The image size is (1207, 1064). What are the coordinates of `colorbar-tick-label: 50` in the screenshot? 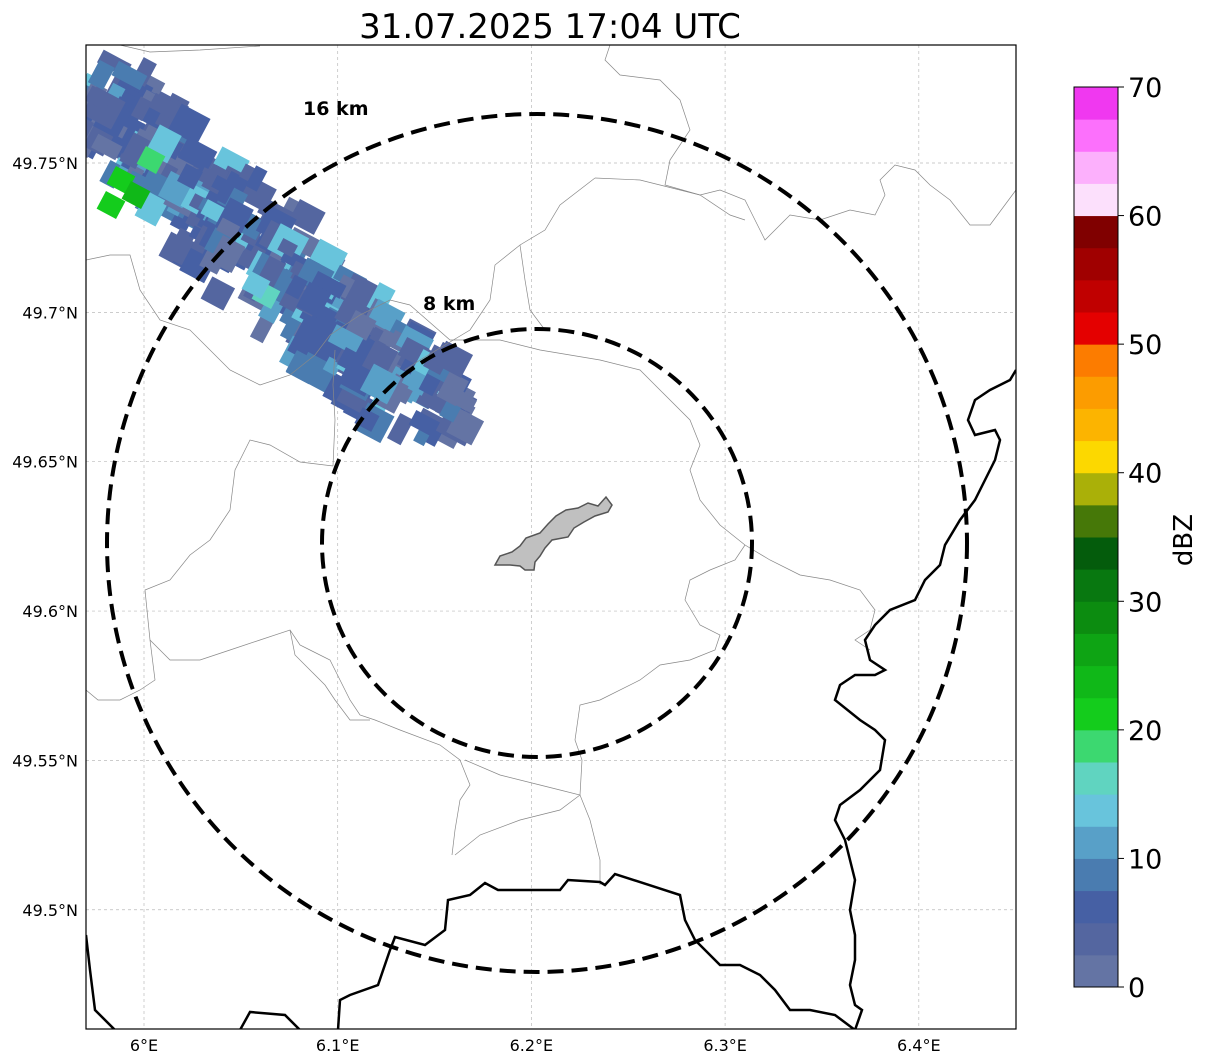 It's located at (1145, 345).